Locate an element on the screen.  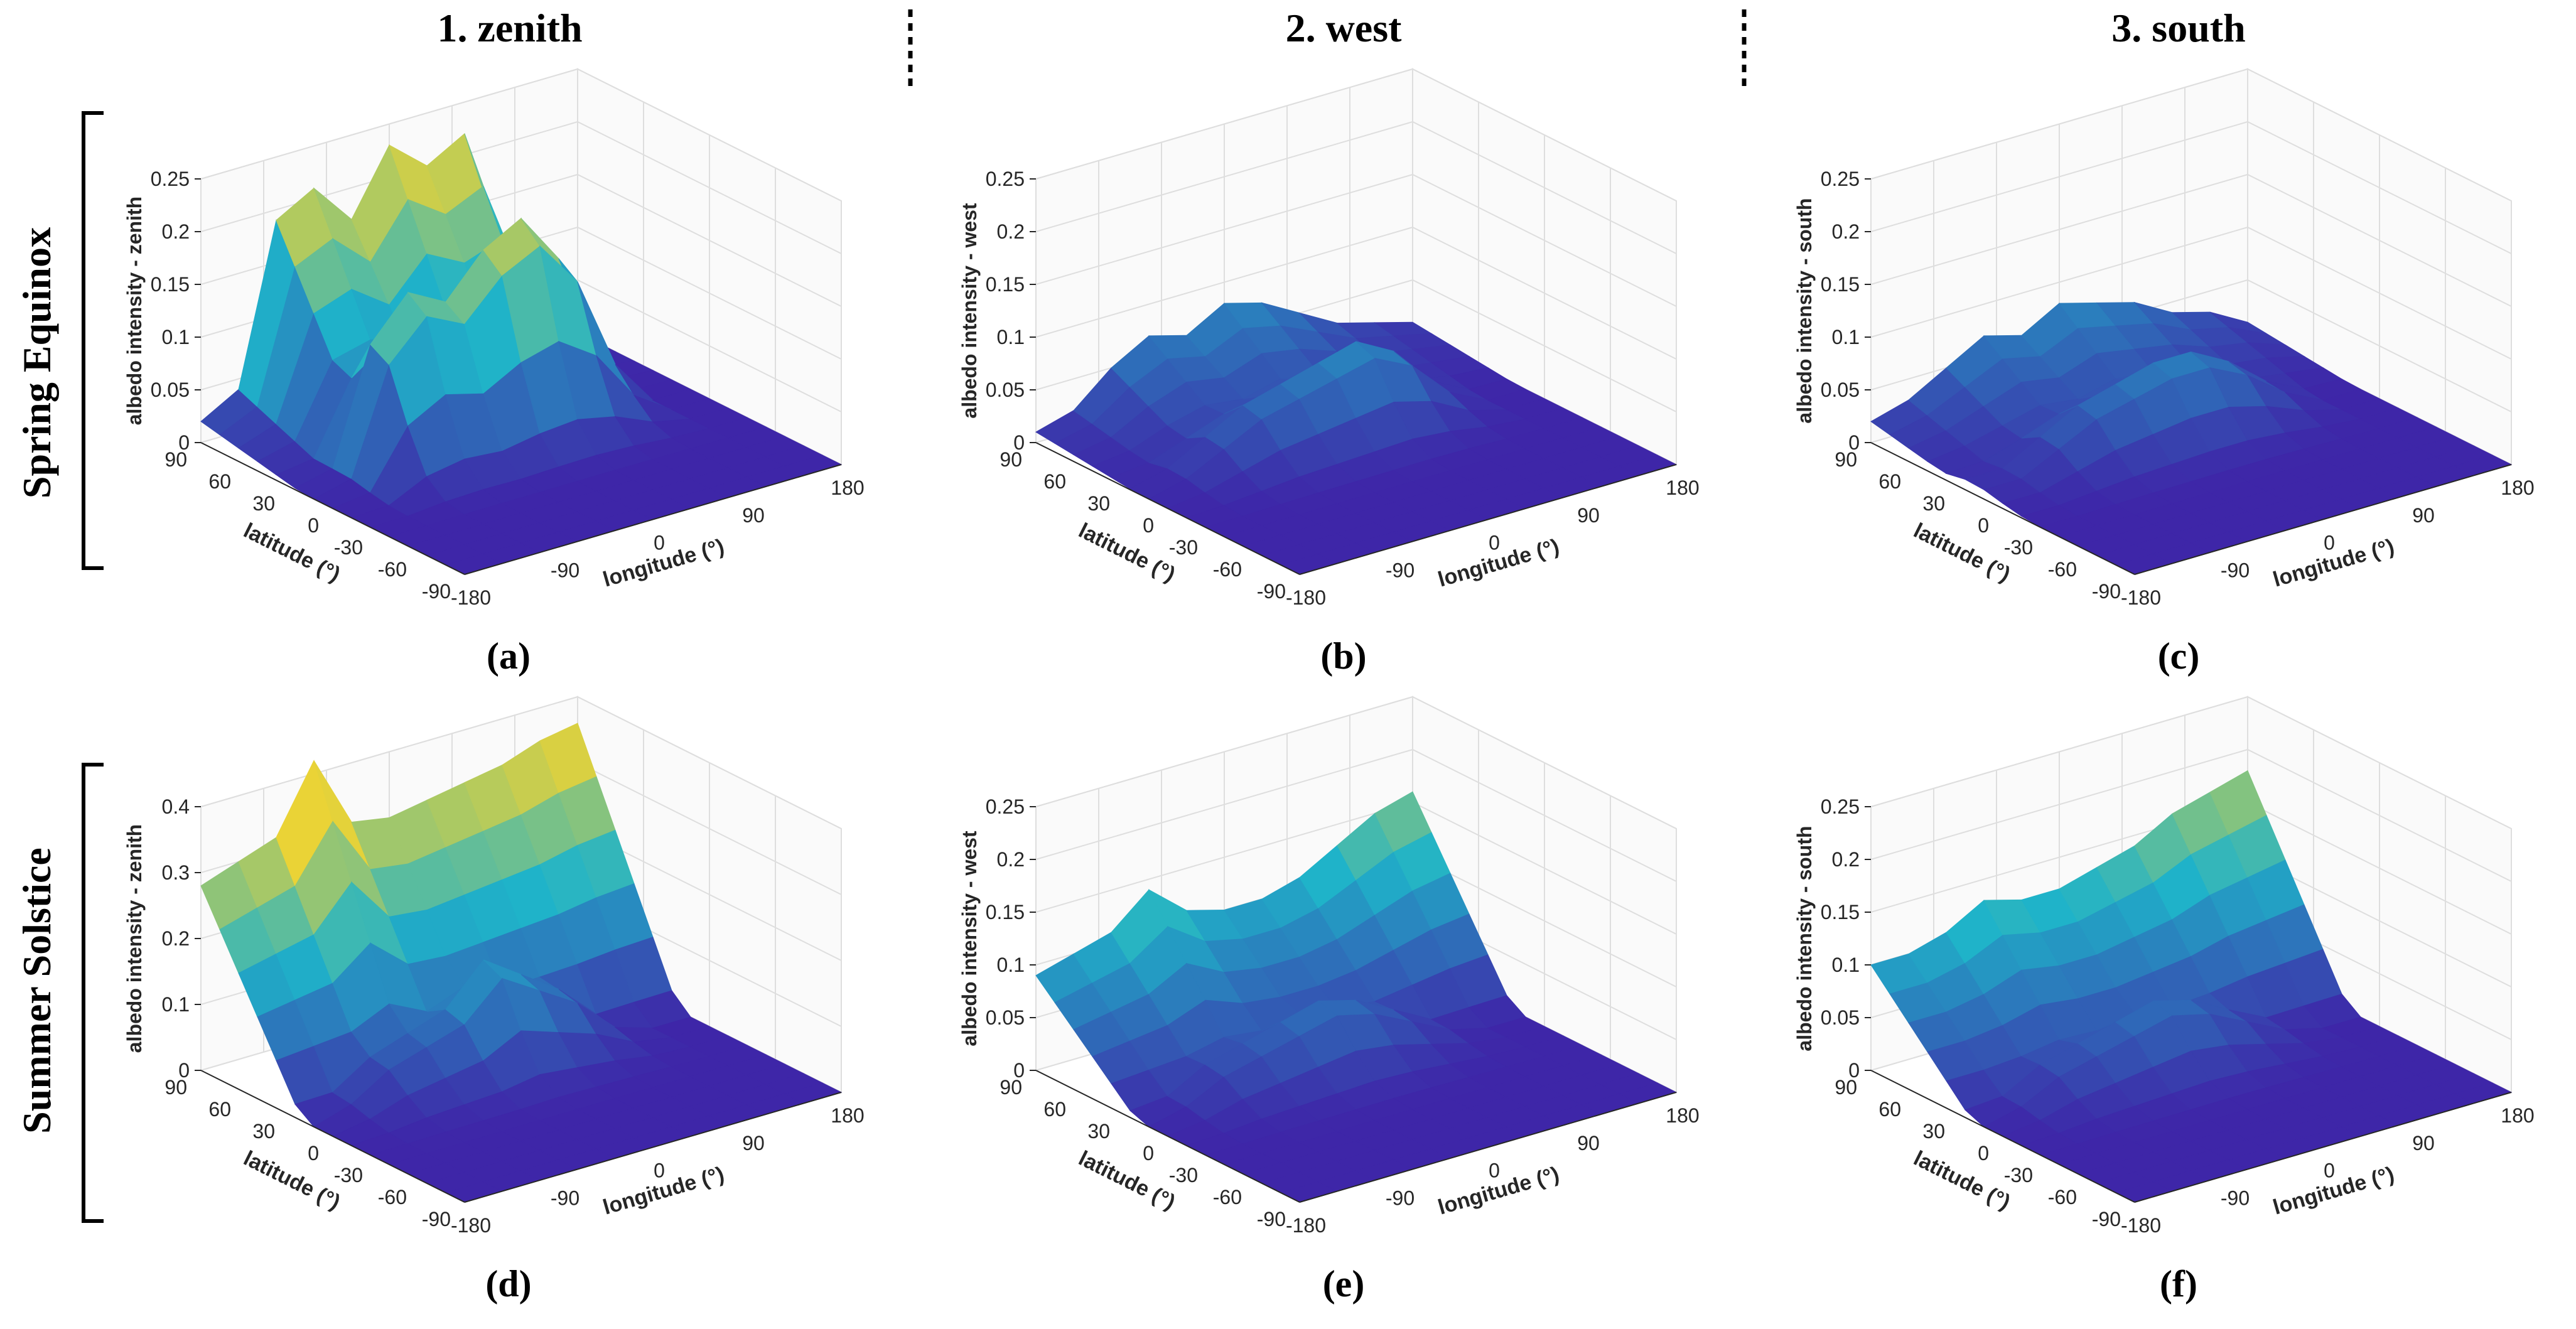
column-header-south: 3. south is located at coordinates (2178, 28).